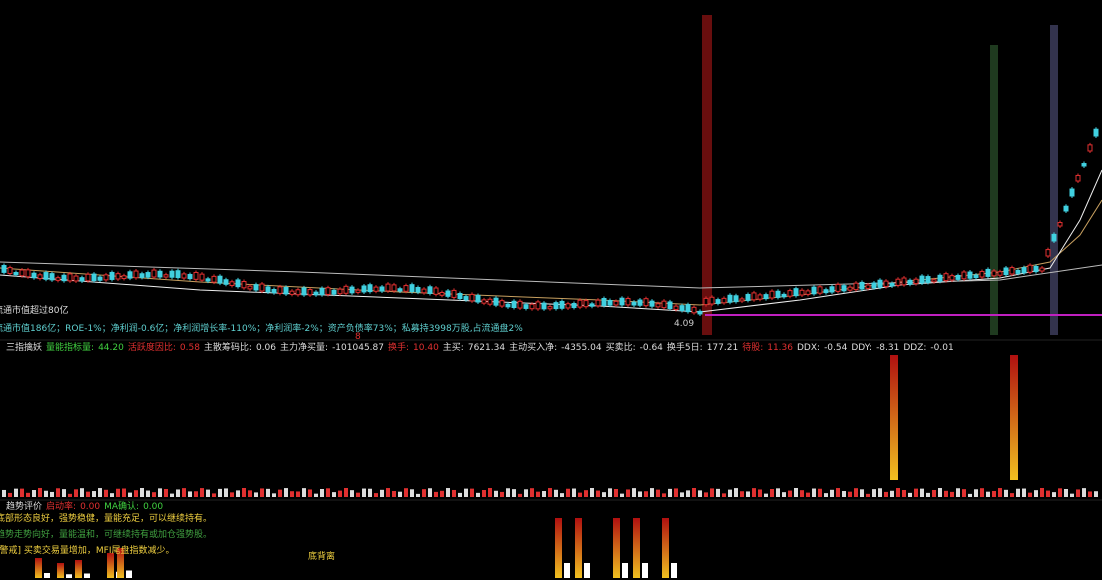  What do you see at coordinates (651, 348) in the screenshot?
I see `indicator-value: -0.64` at bounding box center [651, 348].